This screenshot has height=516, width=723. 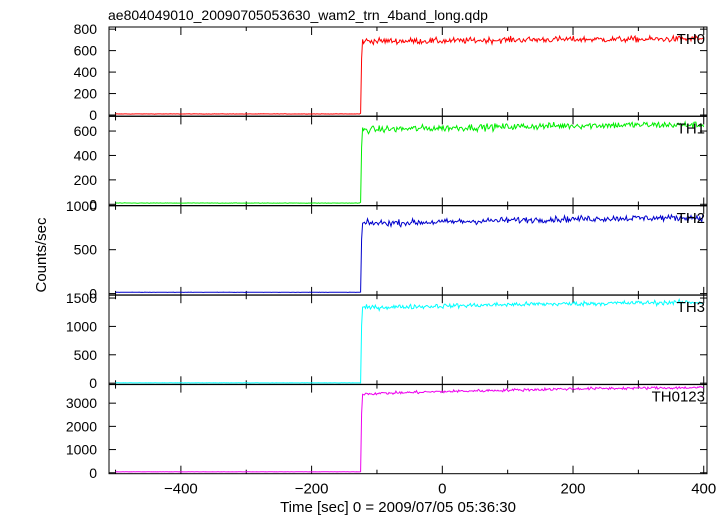 What do you see at coordinates (691, 128) in the screenshot?
I see `band-label-th1: TH1` at bounding box center [691, 128].